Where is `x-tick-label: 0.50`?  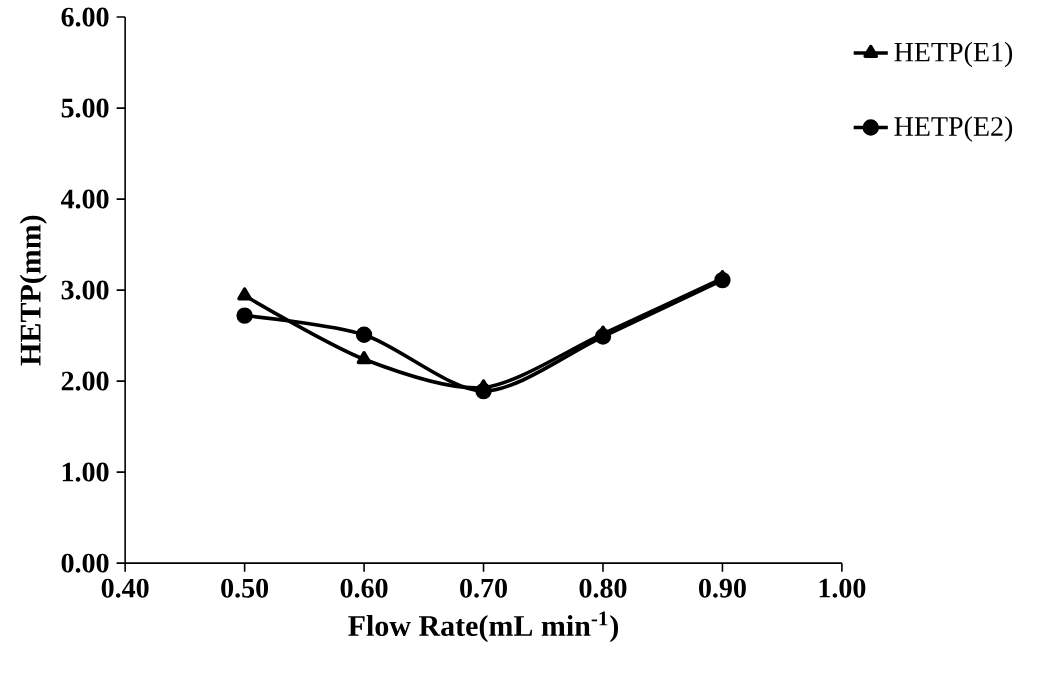
x-tick-label: 0.50 is located at coordinates (245, 588).